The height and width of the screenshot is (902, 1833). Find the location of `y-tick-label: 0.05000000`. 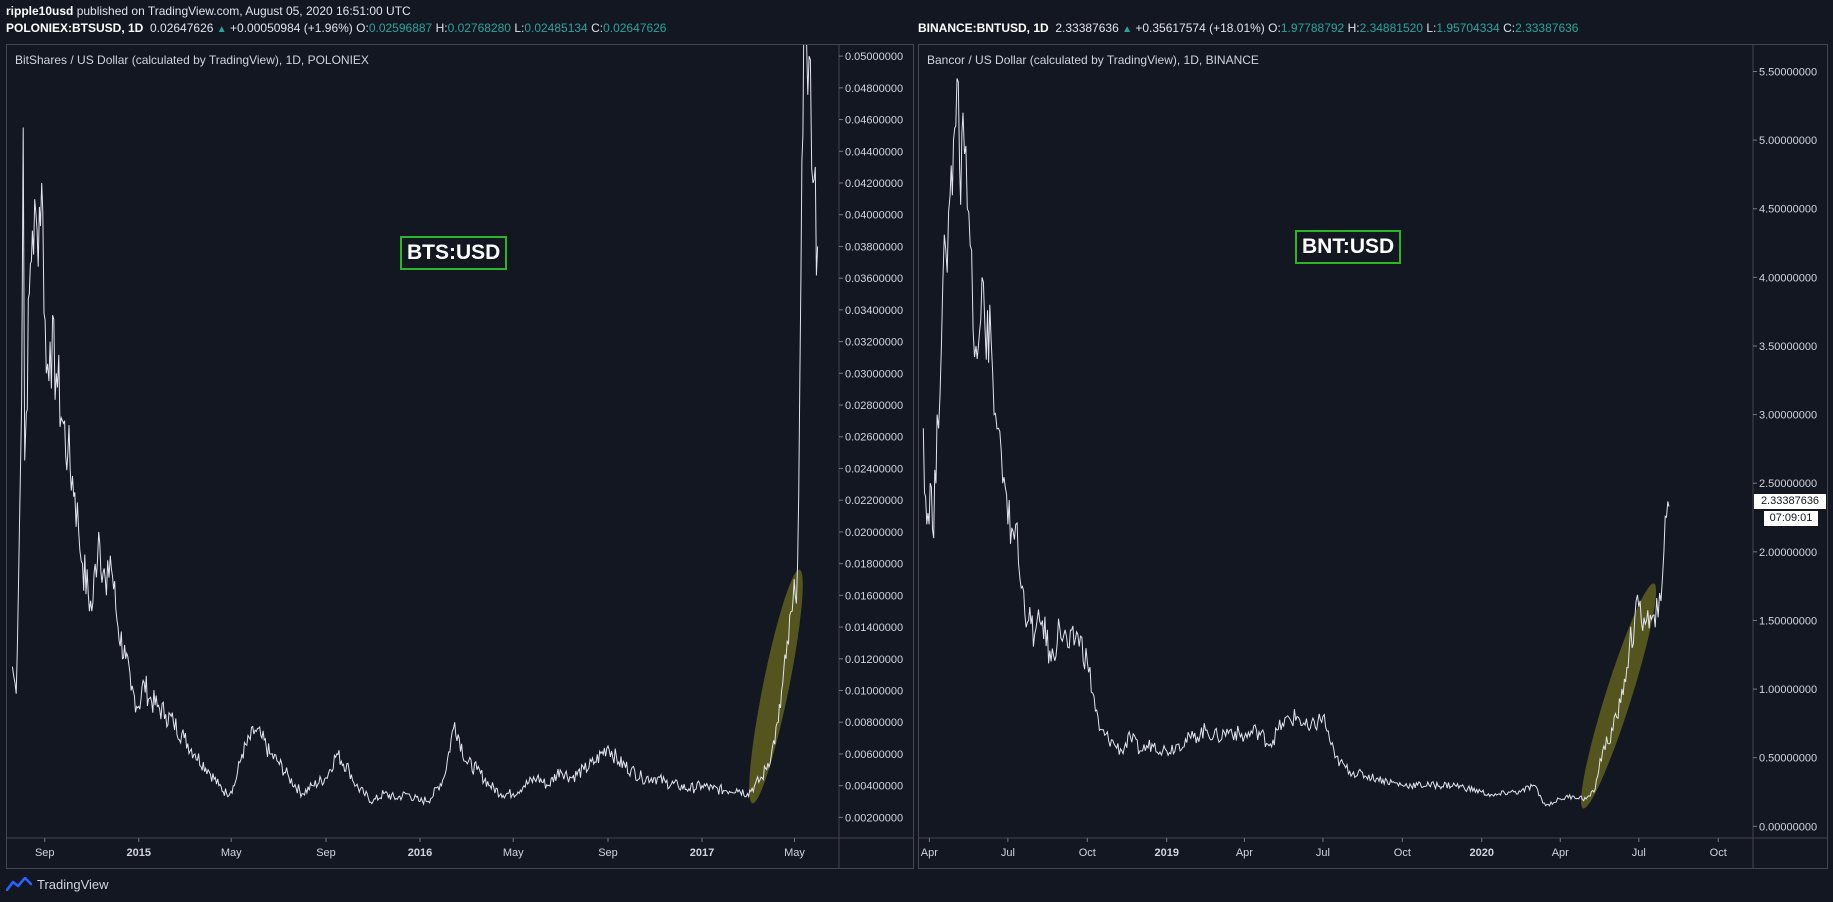

y-tick-label: 0.05000000 is located at coordinates (874, 57).